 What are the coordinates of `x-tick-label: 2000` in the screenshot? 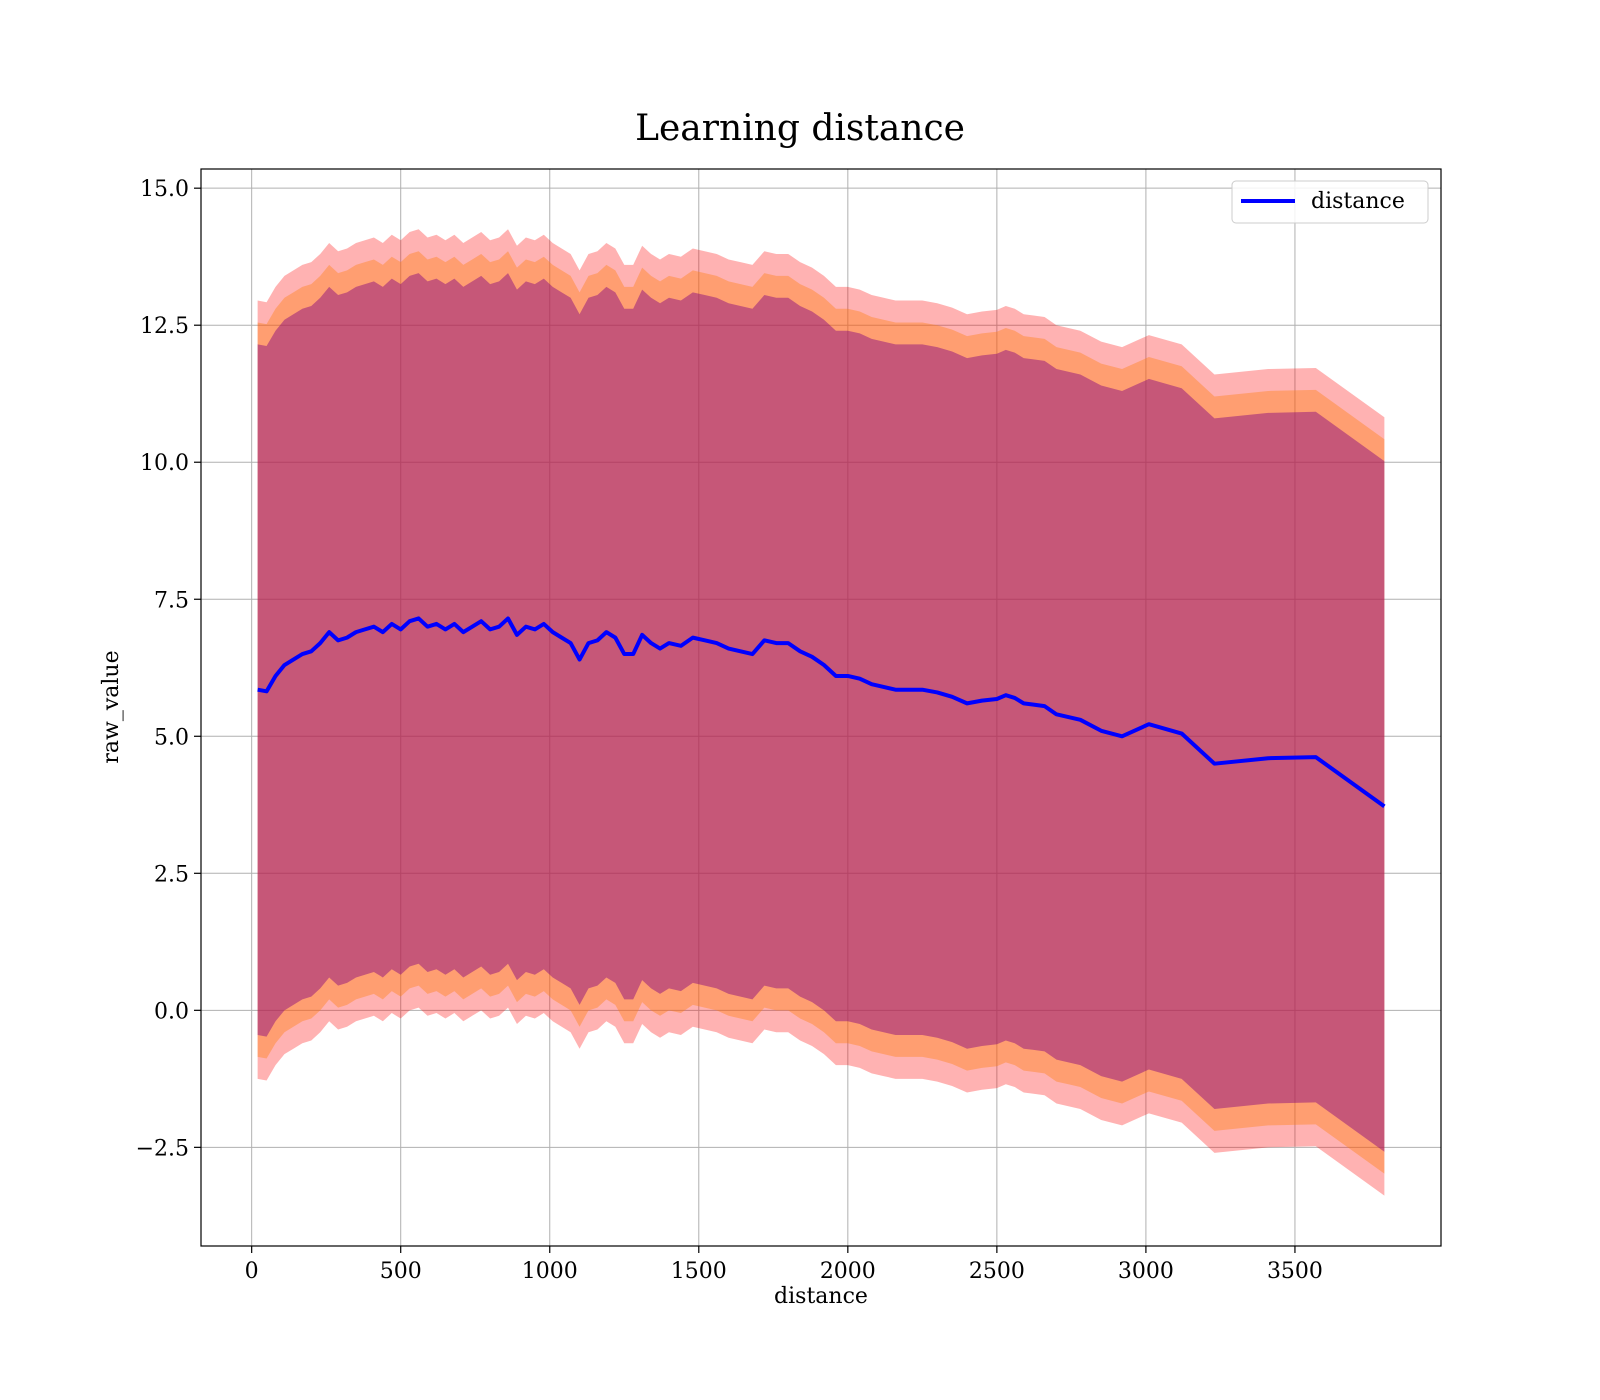 It's located at (848, 1271).